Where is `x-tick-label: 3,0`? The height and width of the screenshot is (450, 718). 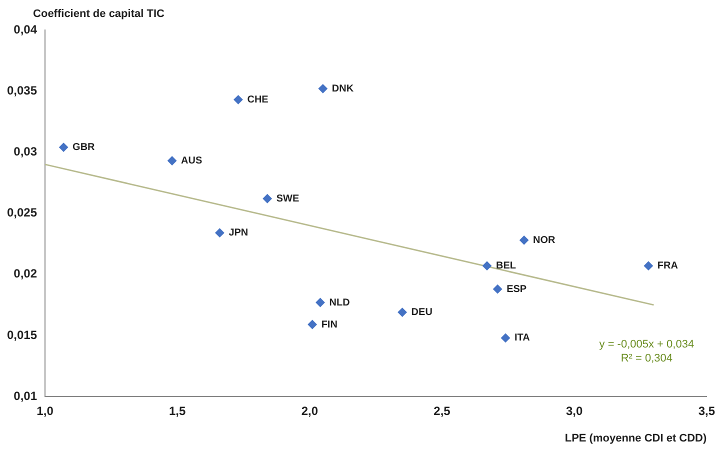
x-tick-label: 3,0 is located at coordinates (574, 411).